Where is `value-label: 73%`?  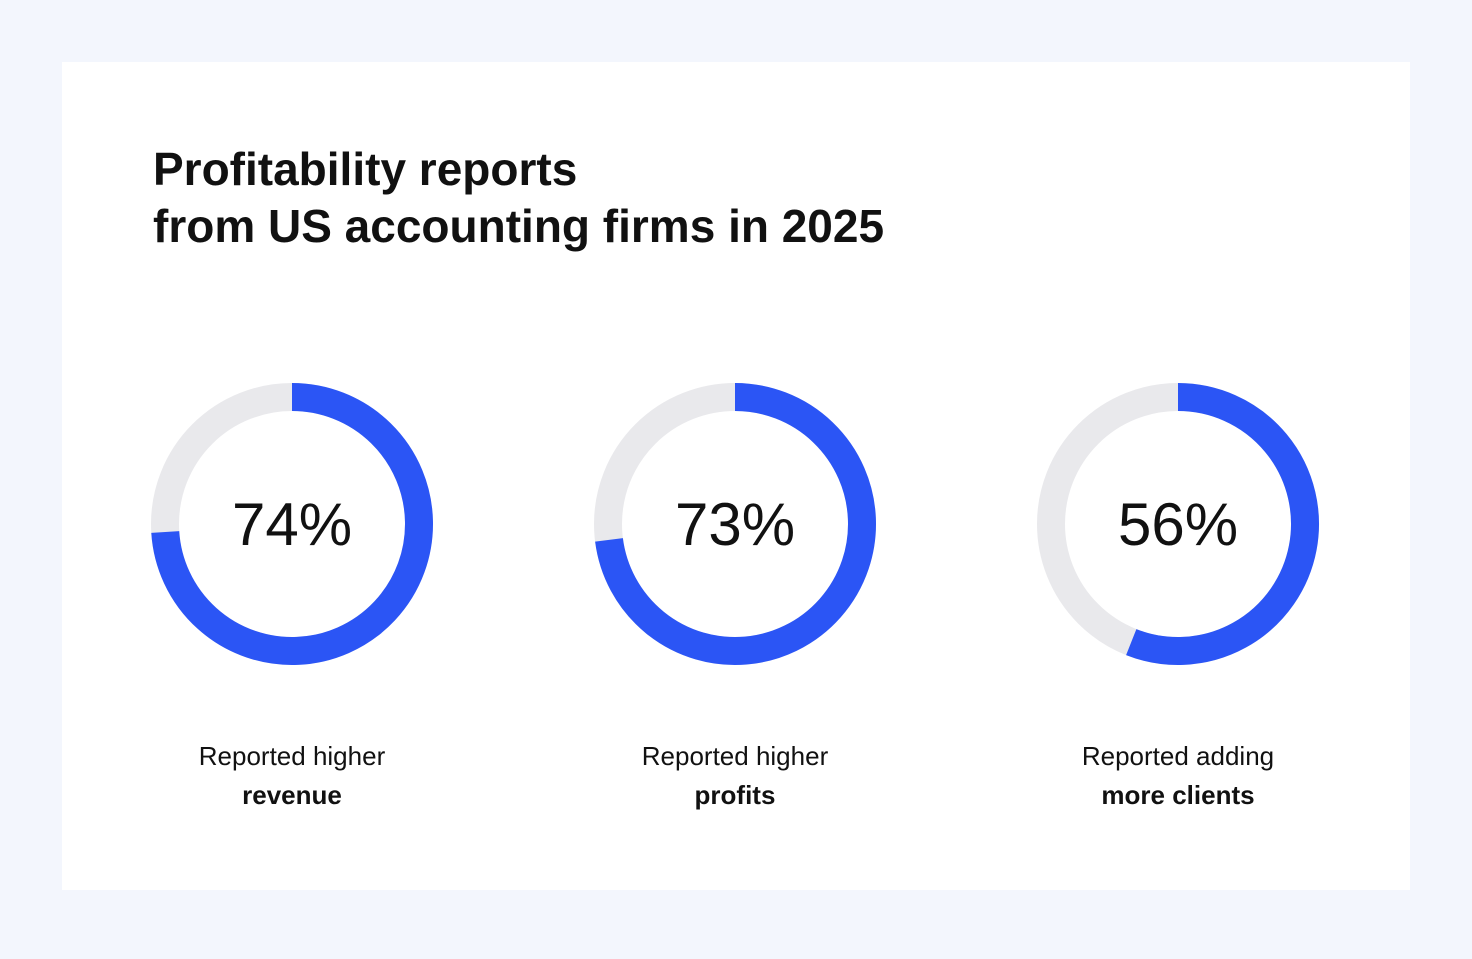 value-label: 73% is located at coordinates (735, 524).